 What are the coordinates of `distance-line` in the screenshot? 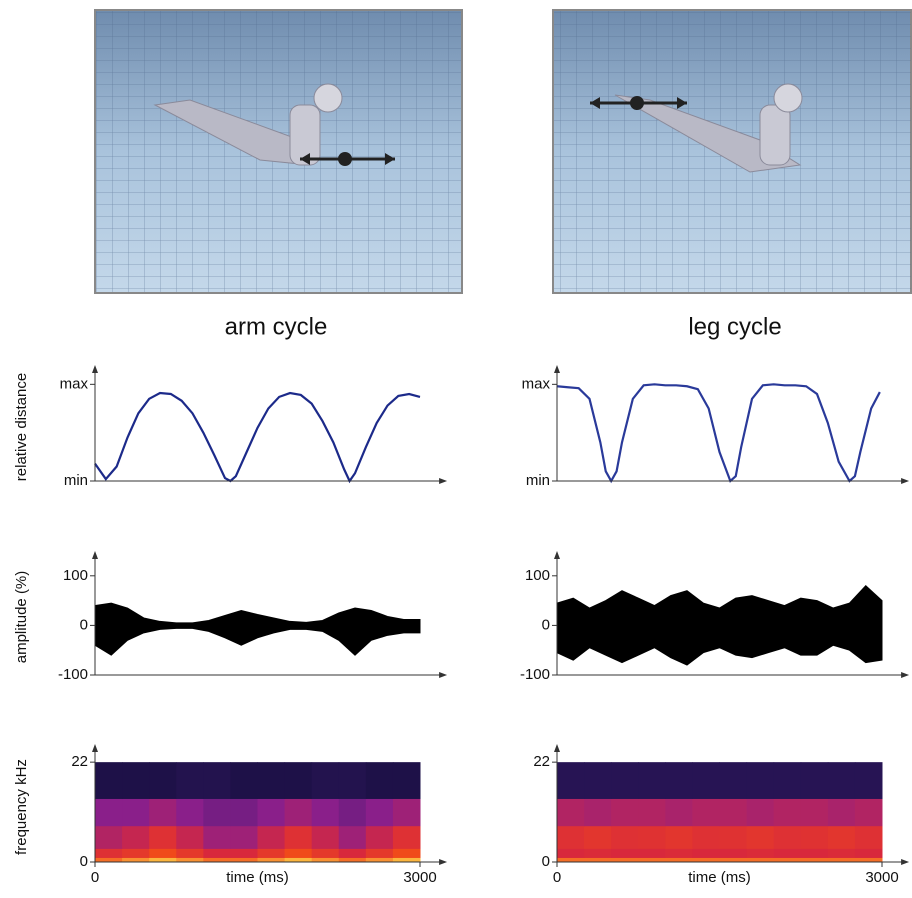 It's located at (257, 437).